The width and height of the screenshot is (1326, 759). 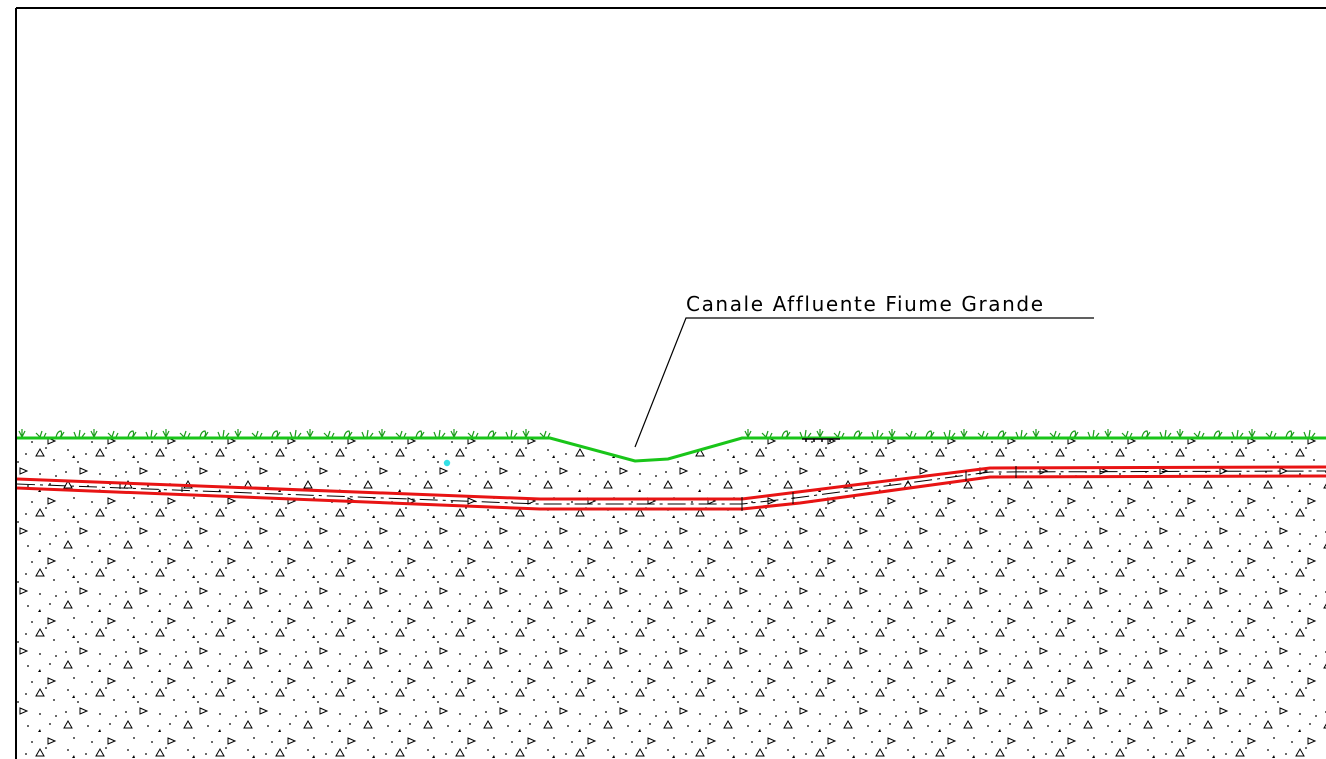 What do you see at coordinates (865, 304) in the screenshot?
I see `channel-label: Canale Affluente Fiume Grande` at bounding box center [865, 304].